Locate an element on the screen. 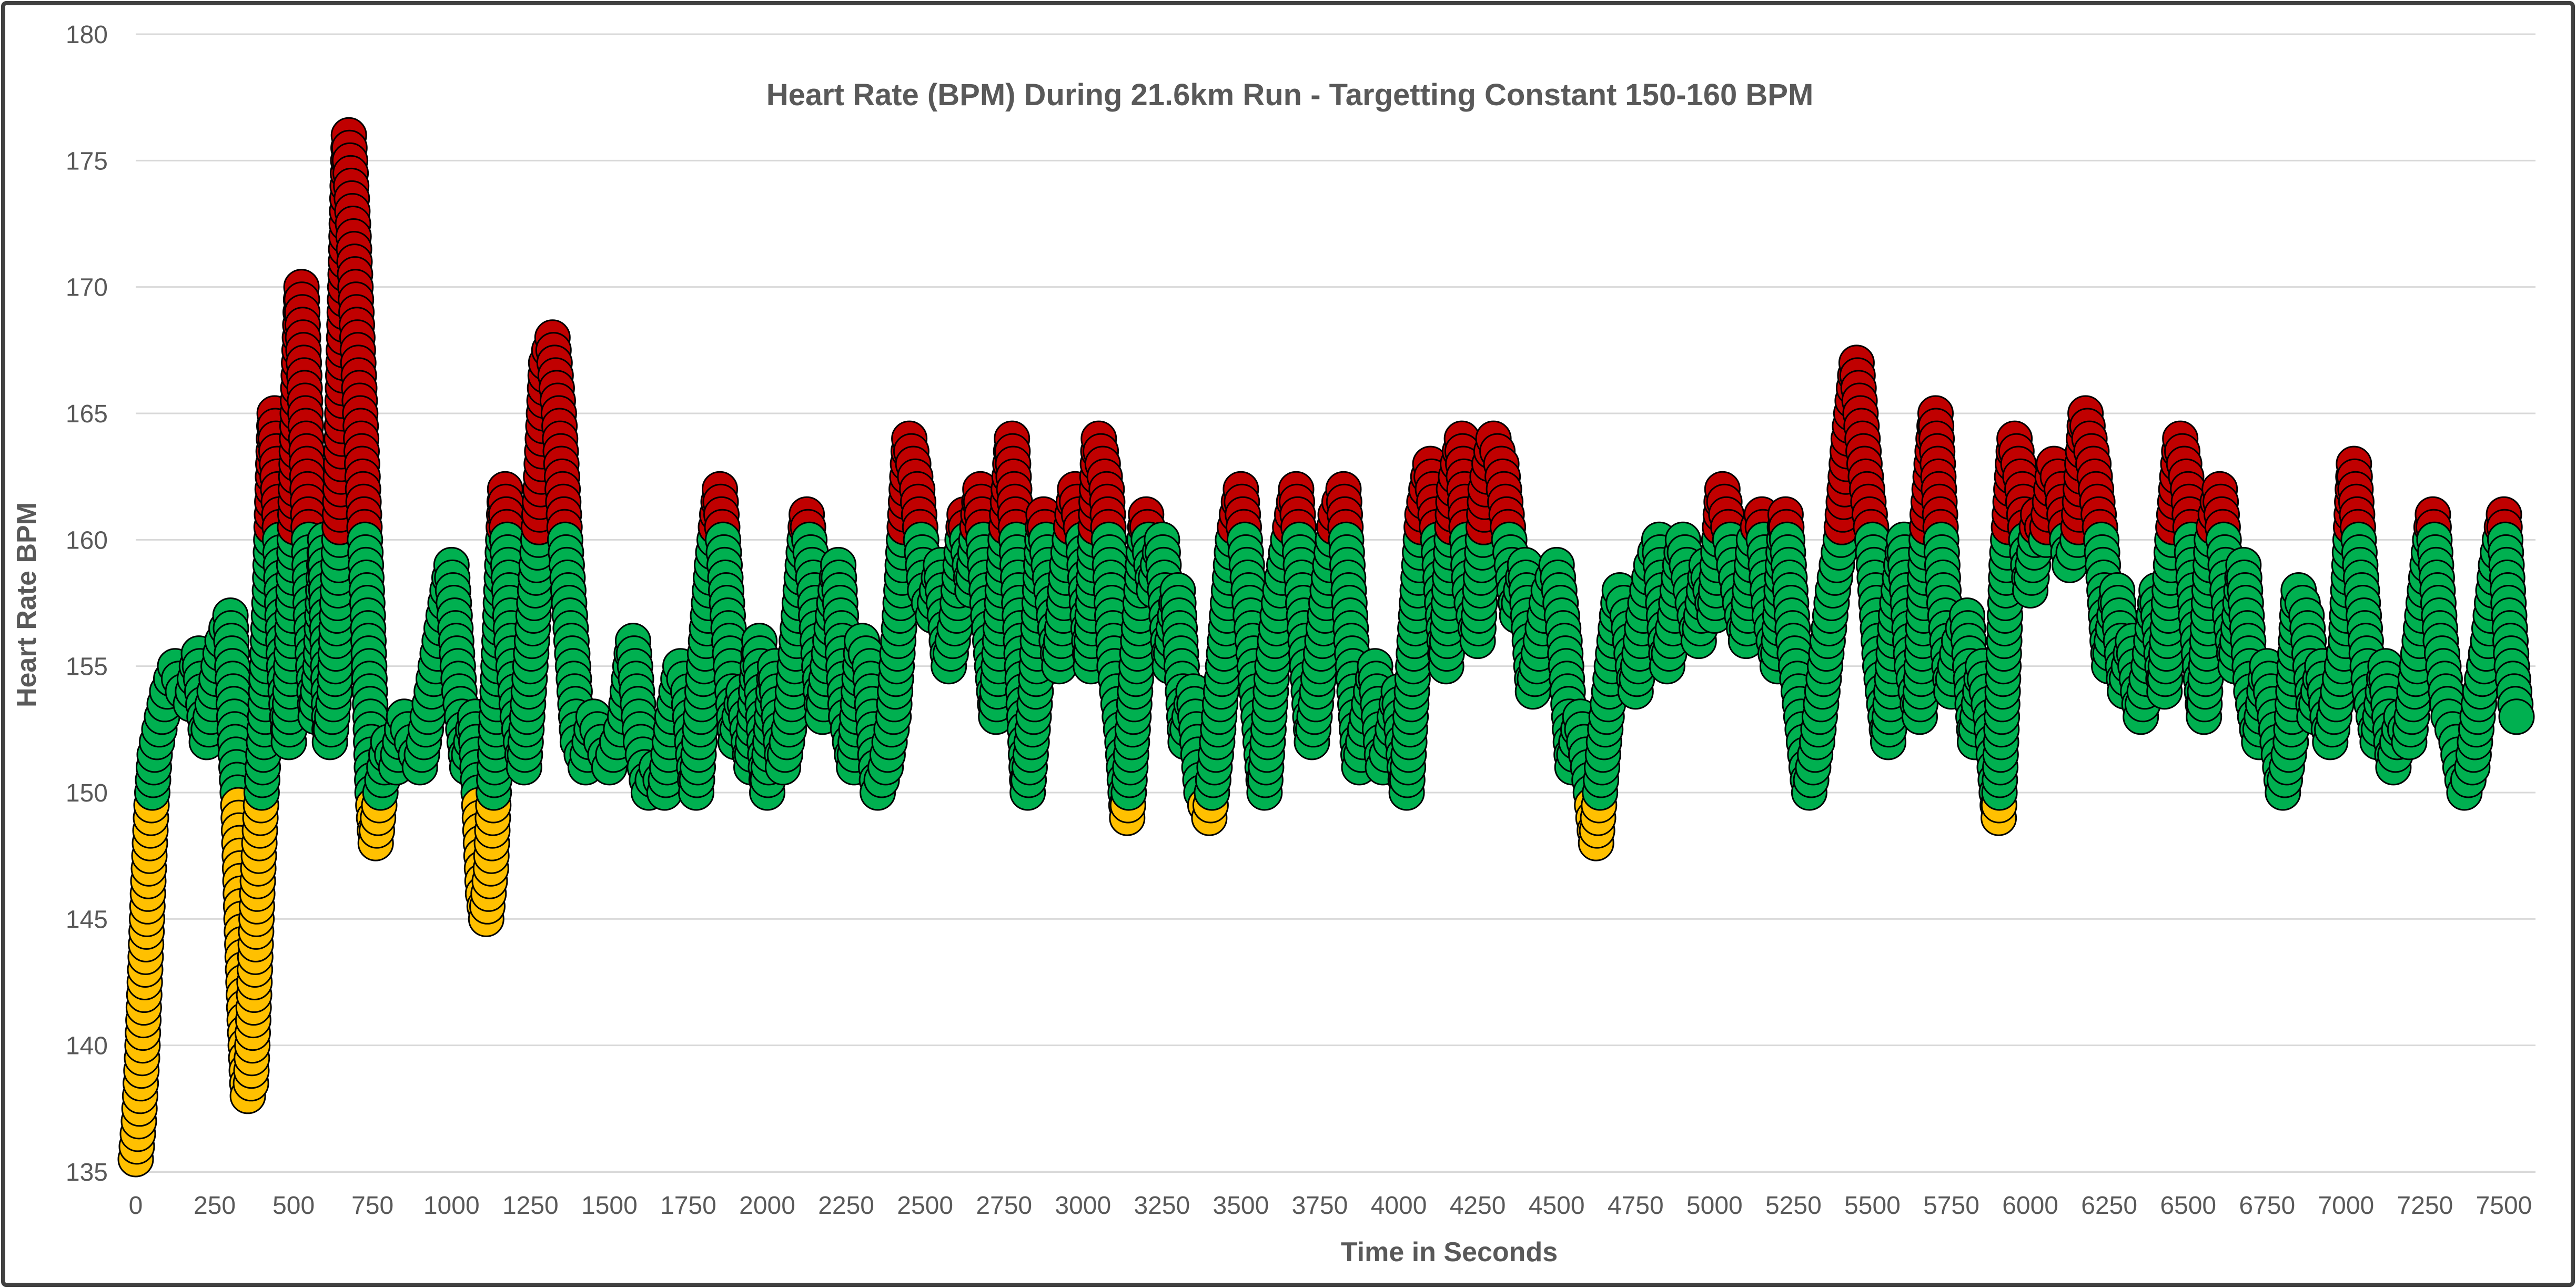 This screenshot has height=1288, width=2576. x-tick-label: 5500 is located at coordinates (1872, 1206).